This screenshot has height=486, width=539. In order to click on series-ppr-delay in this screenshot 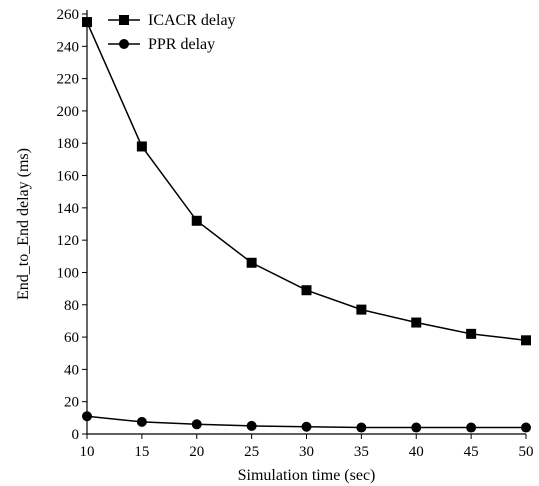, I will do `click(306, 422)`.